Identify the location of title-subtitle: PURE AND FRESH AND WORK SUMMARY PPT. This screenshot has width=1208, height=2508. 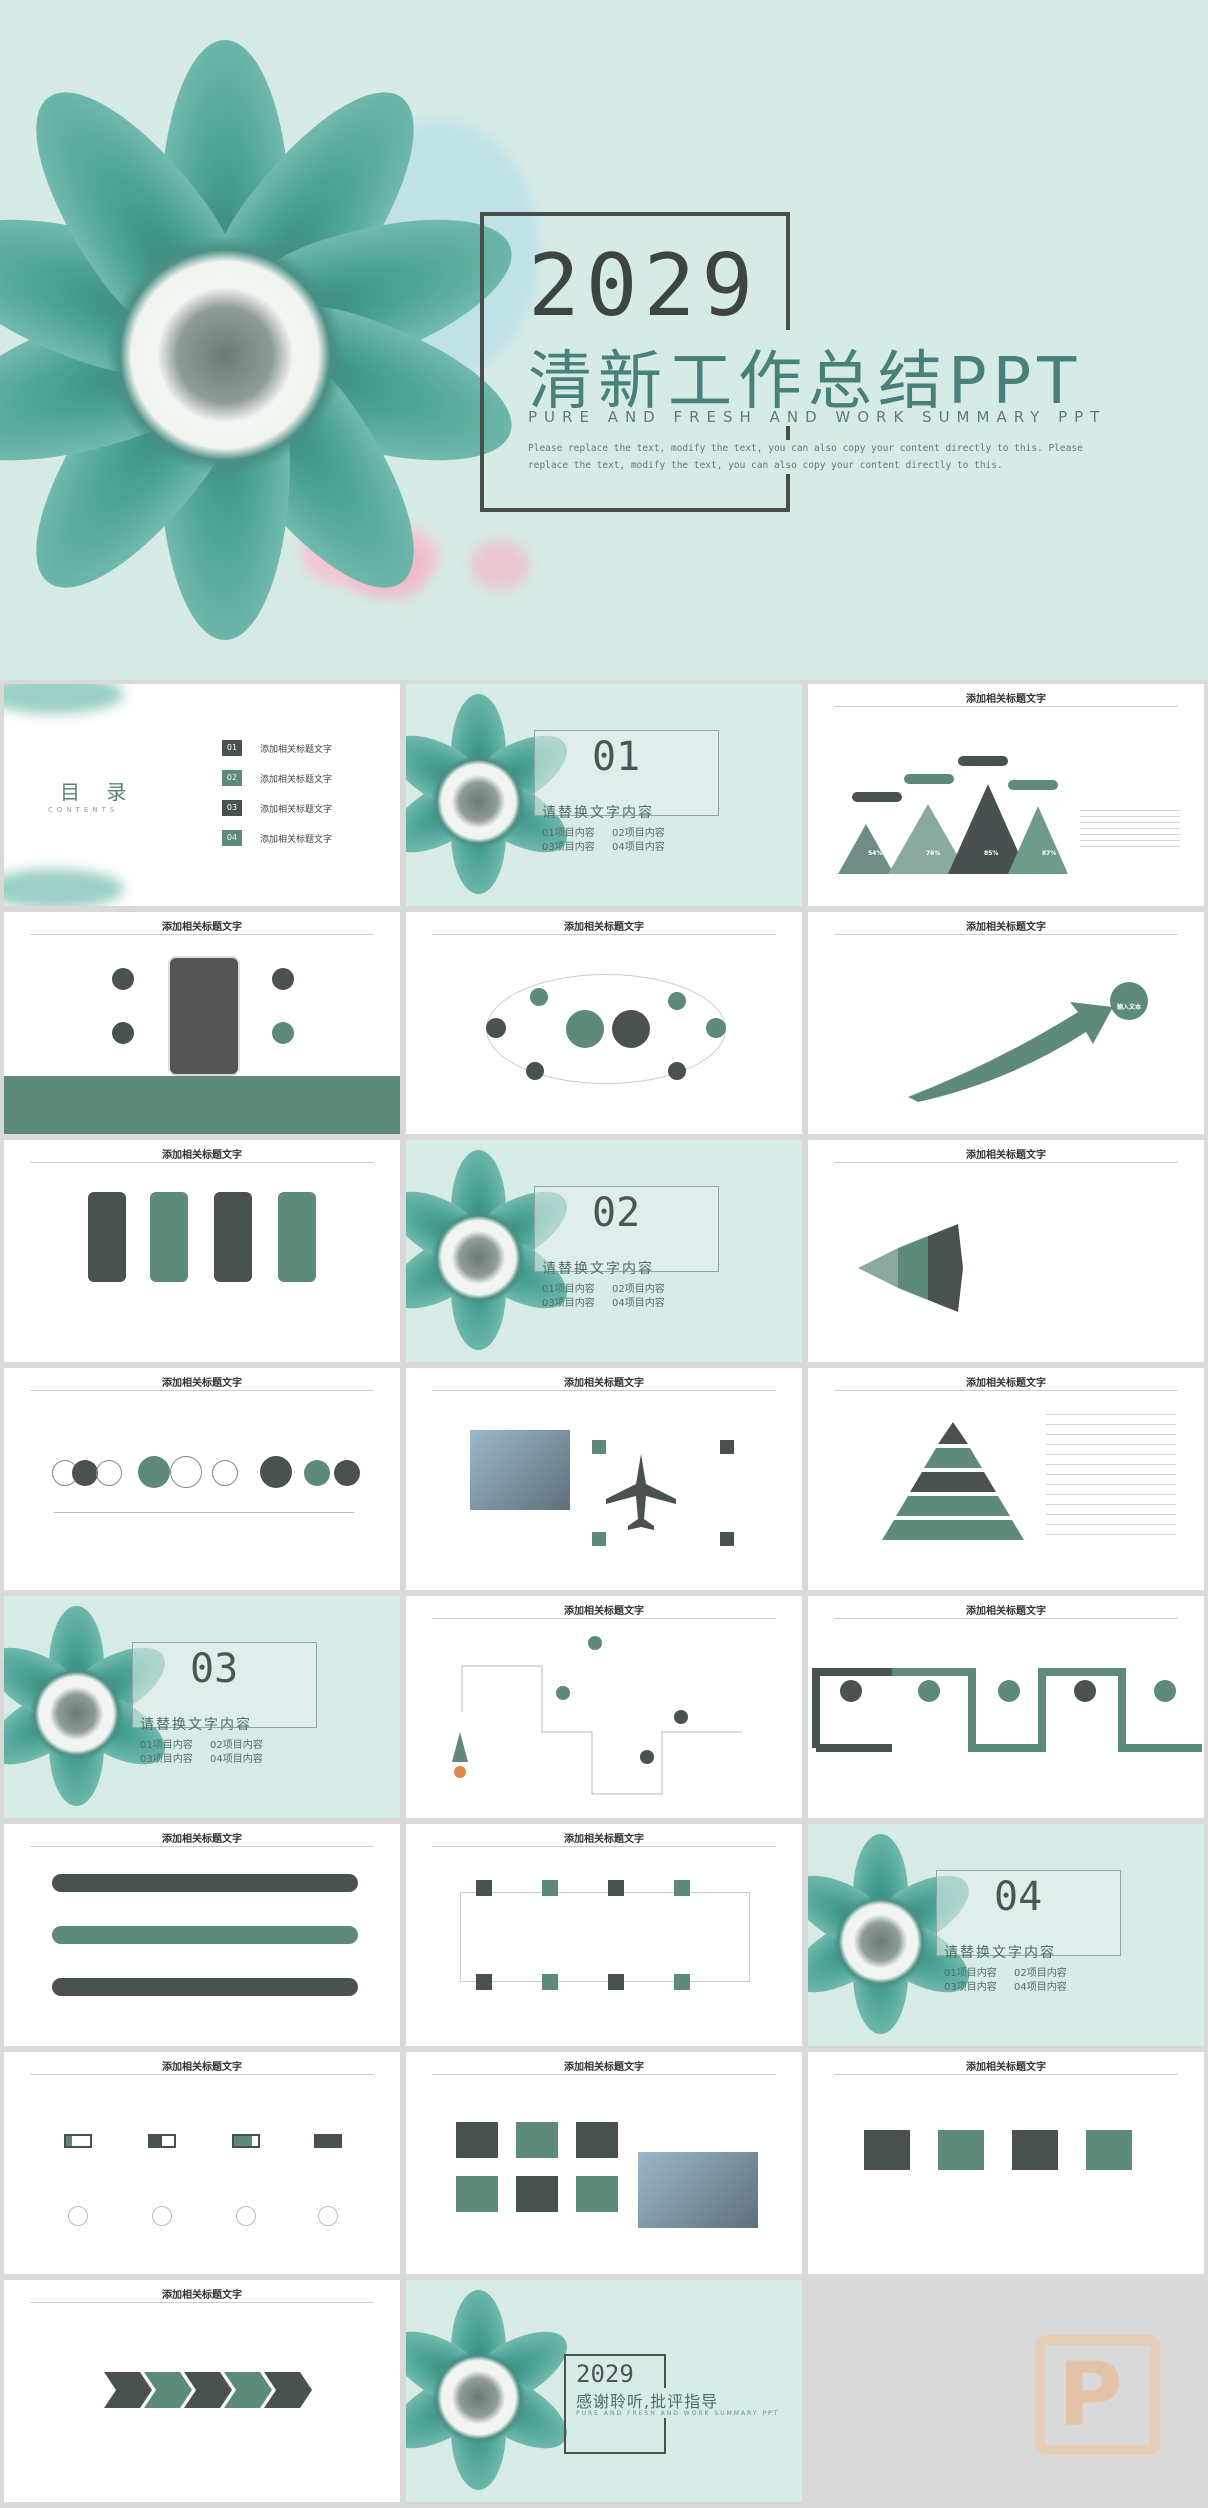
(817, 417).